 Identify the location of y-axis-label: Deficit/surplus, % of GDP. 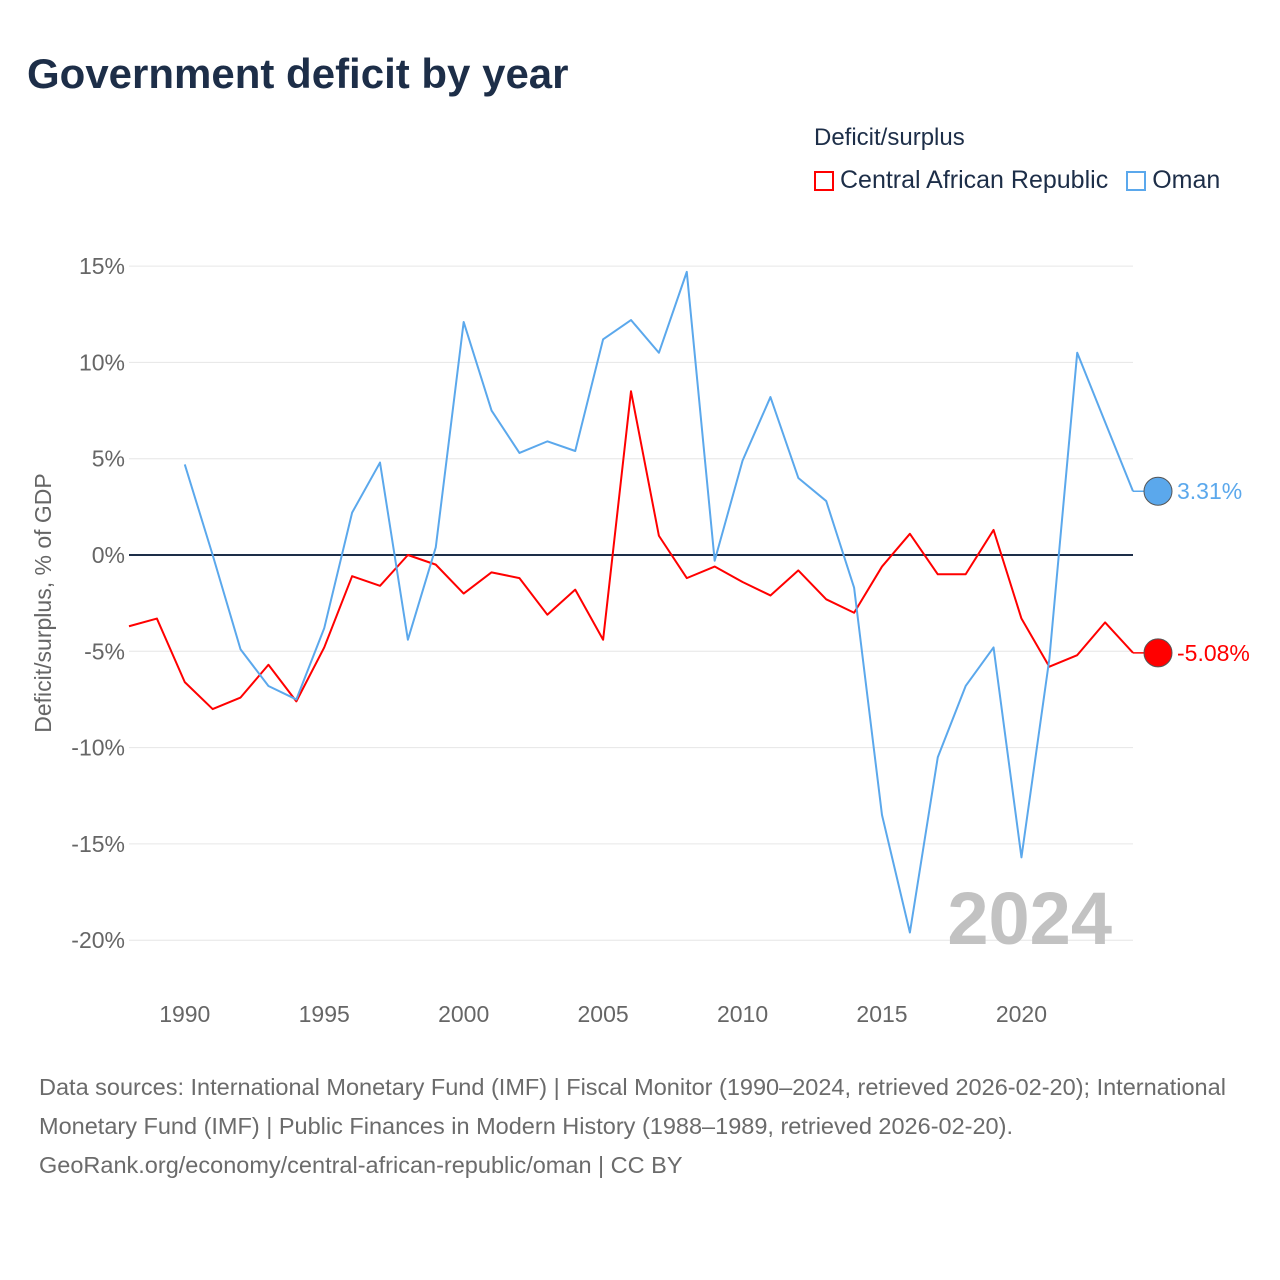
(43, 602).